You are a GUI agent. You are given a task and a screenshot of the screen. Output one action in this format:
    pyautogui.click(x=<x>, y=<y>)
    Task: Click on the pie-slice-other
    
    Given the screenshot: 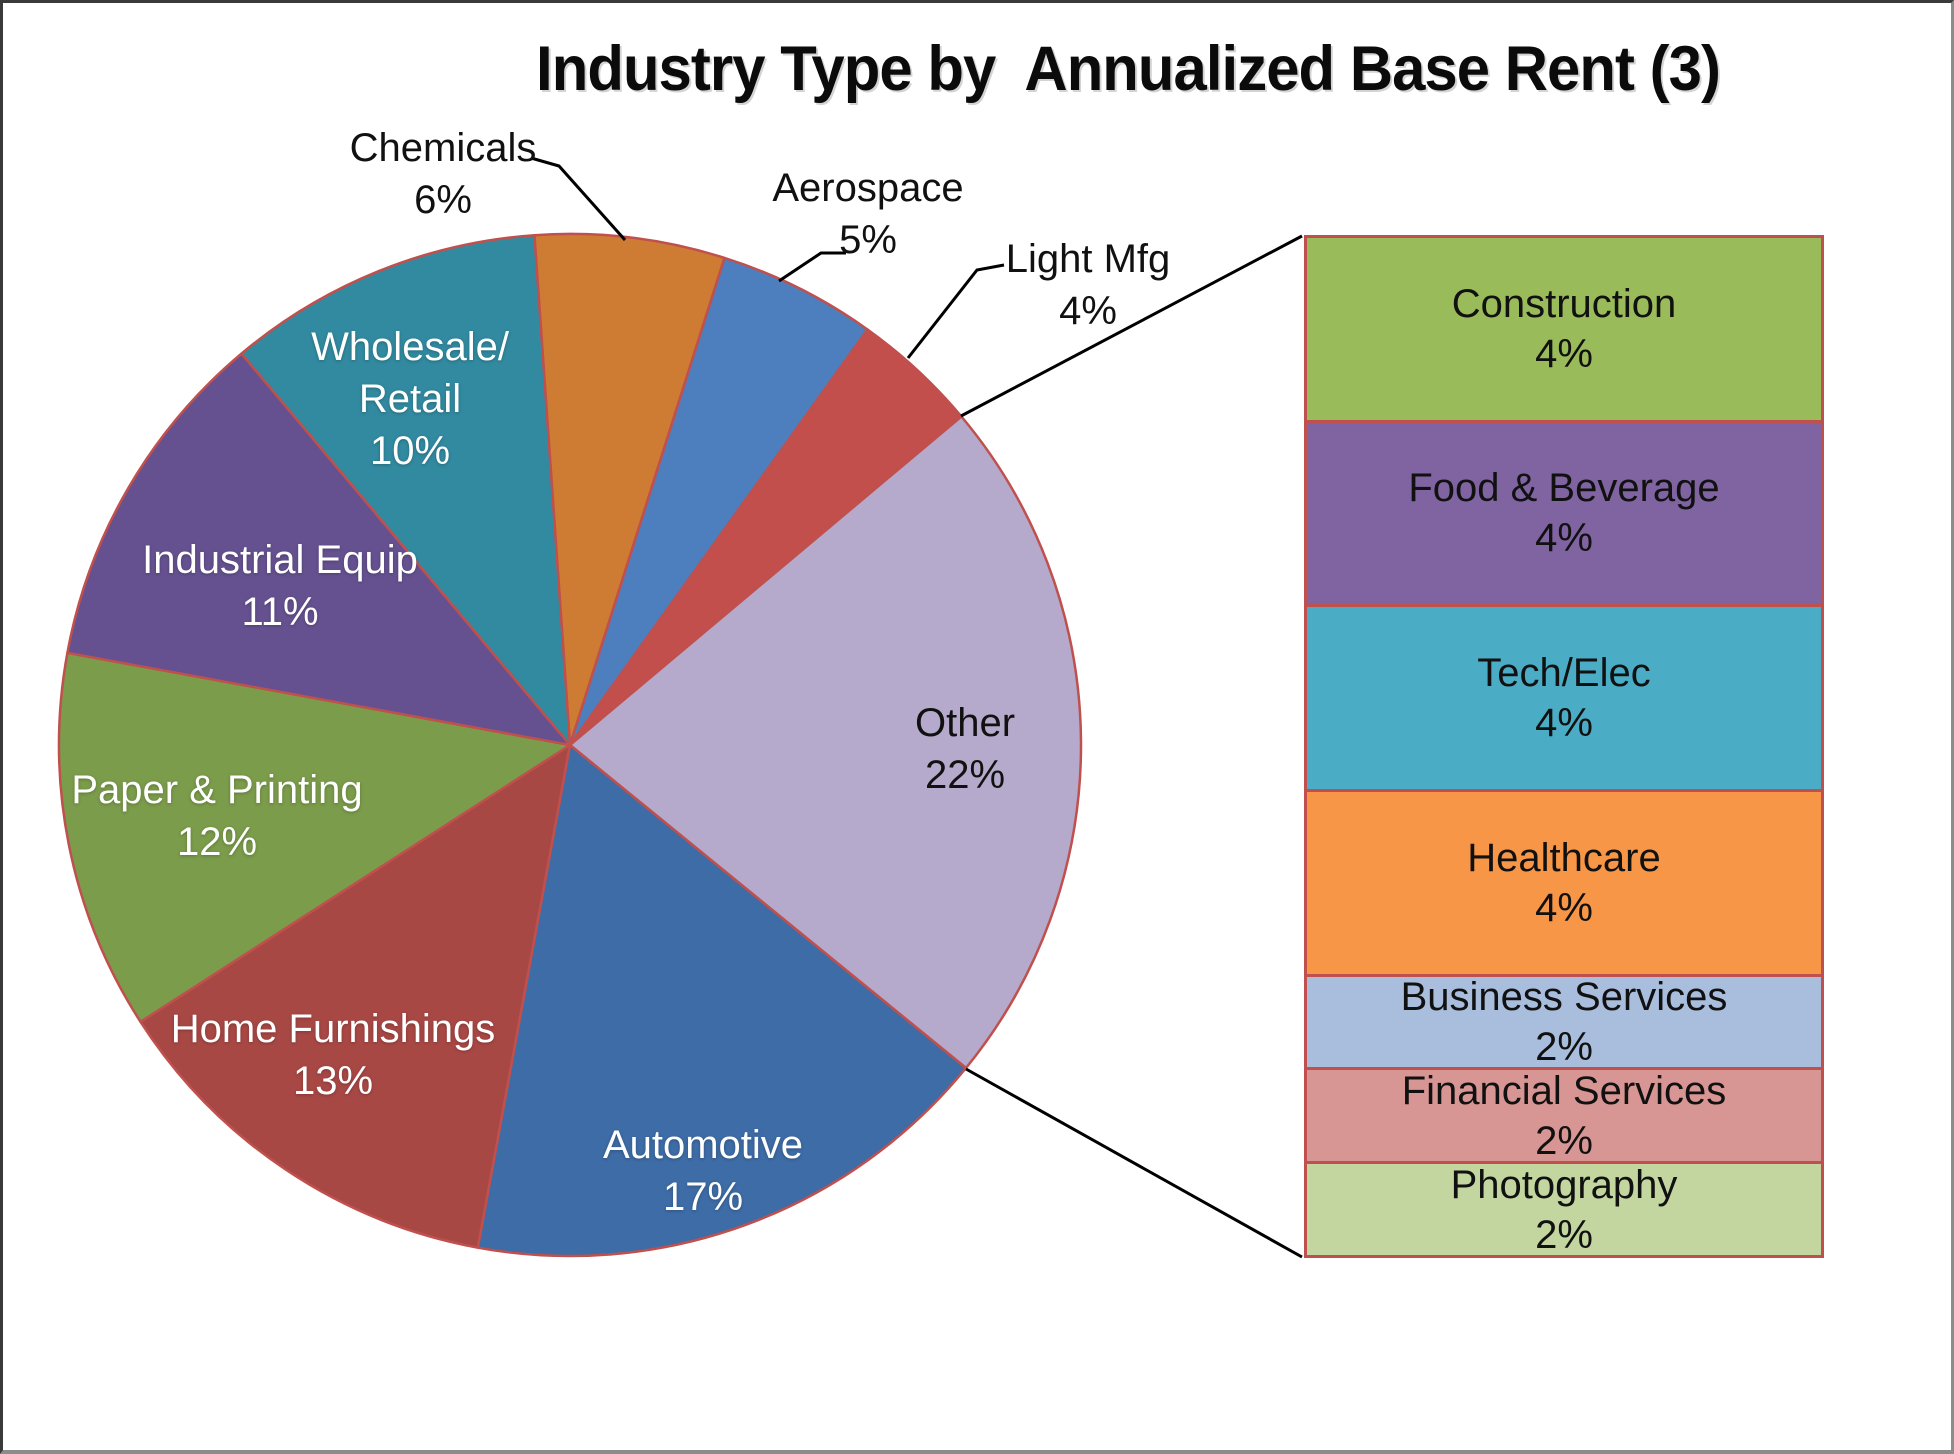 What is the action you would take?
    pyautogui.click(x=825, y=742)
    